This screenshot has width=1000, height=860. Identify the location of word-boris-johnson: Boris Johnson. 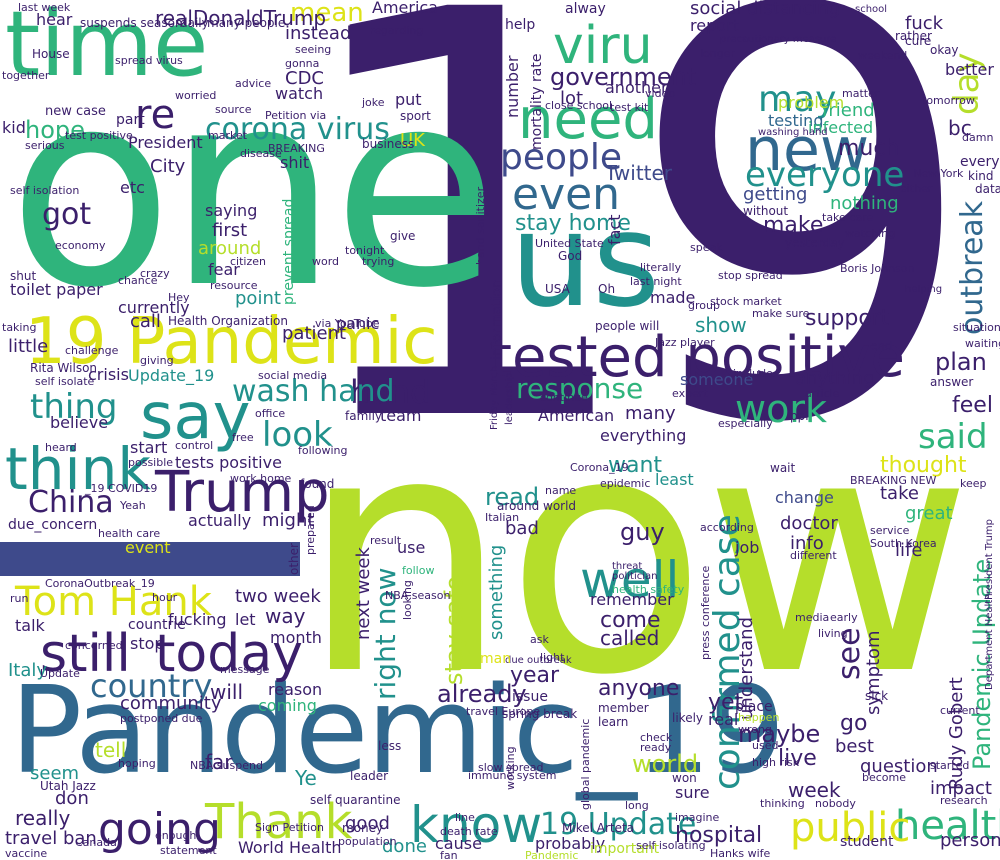
(877, 268).